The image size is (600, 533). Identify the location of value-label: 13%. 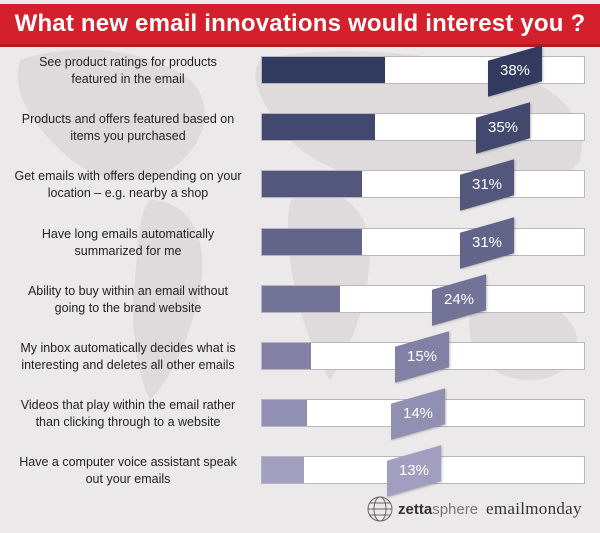
(414, 471).